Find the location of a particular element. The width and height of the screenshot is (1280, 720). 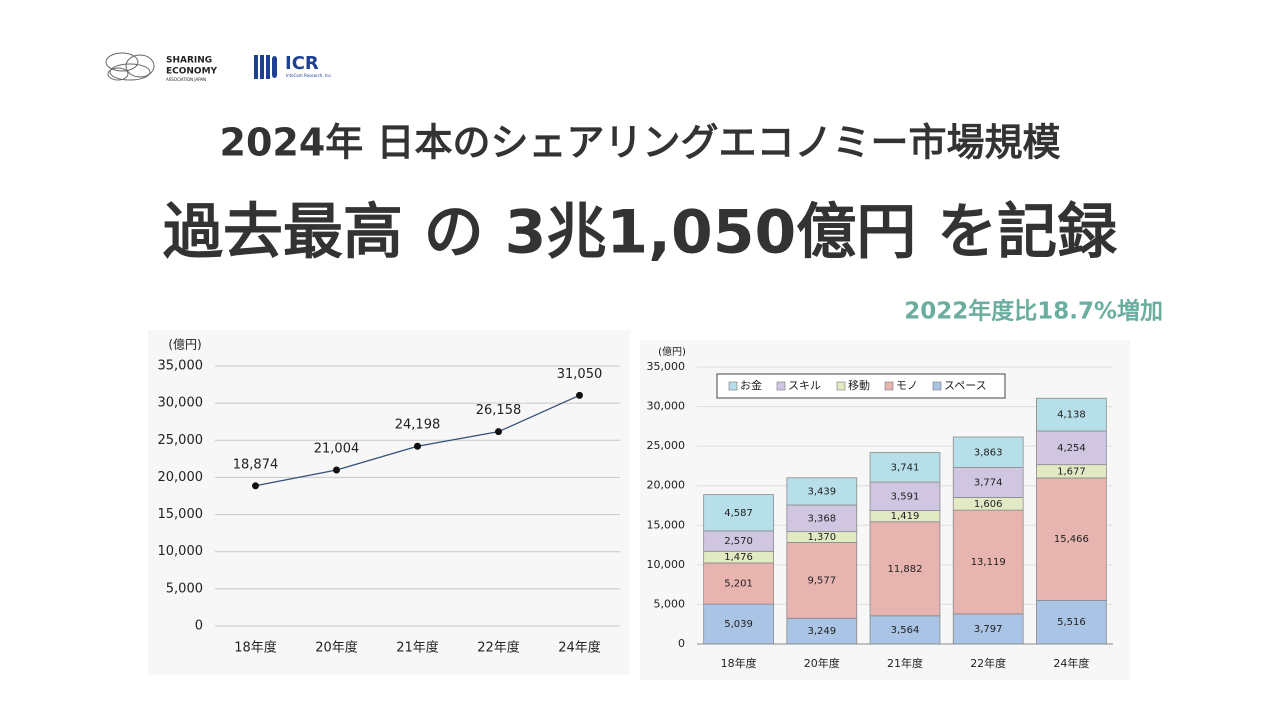

headline: 過去最高 の 3兆1,050億円 を記録 is located at coordinates (640, 233).